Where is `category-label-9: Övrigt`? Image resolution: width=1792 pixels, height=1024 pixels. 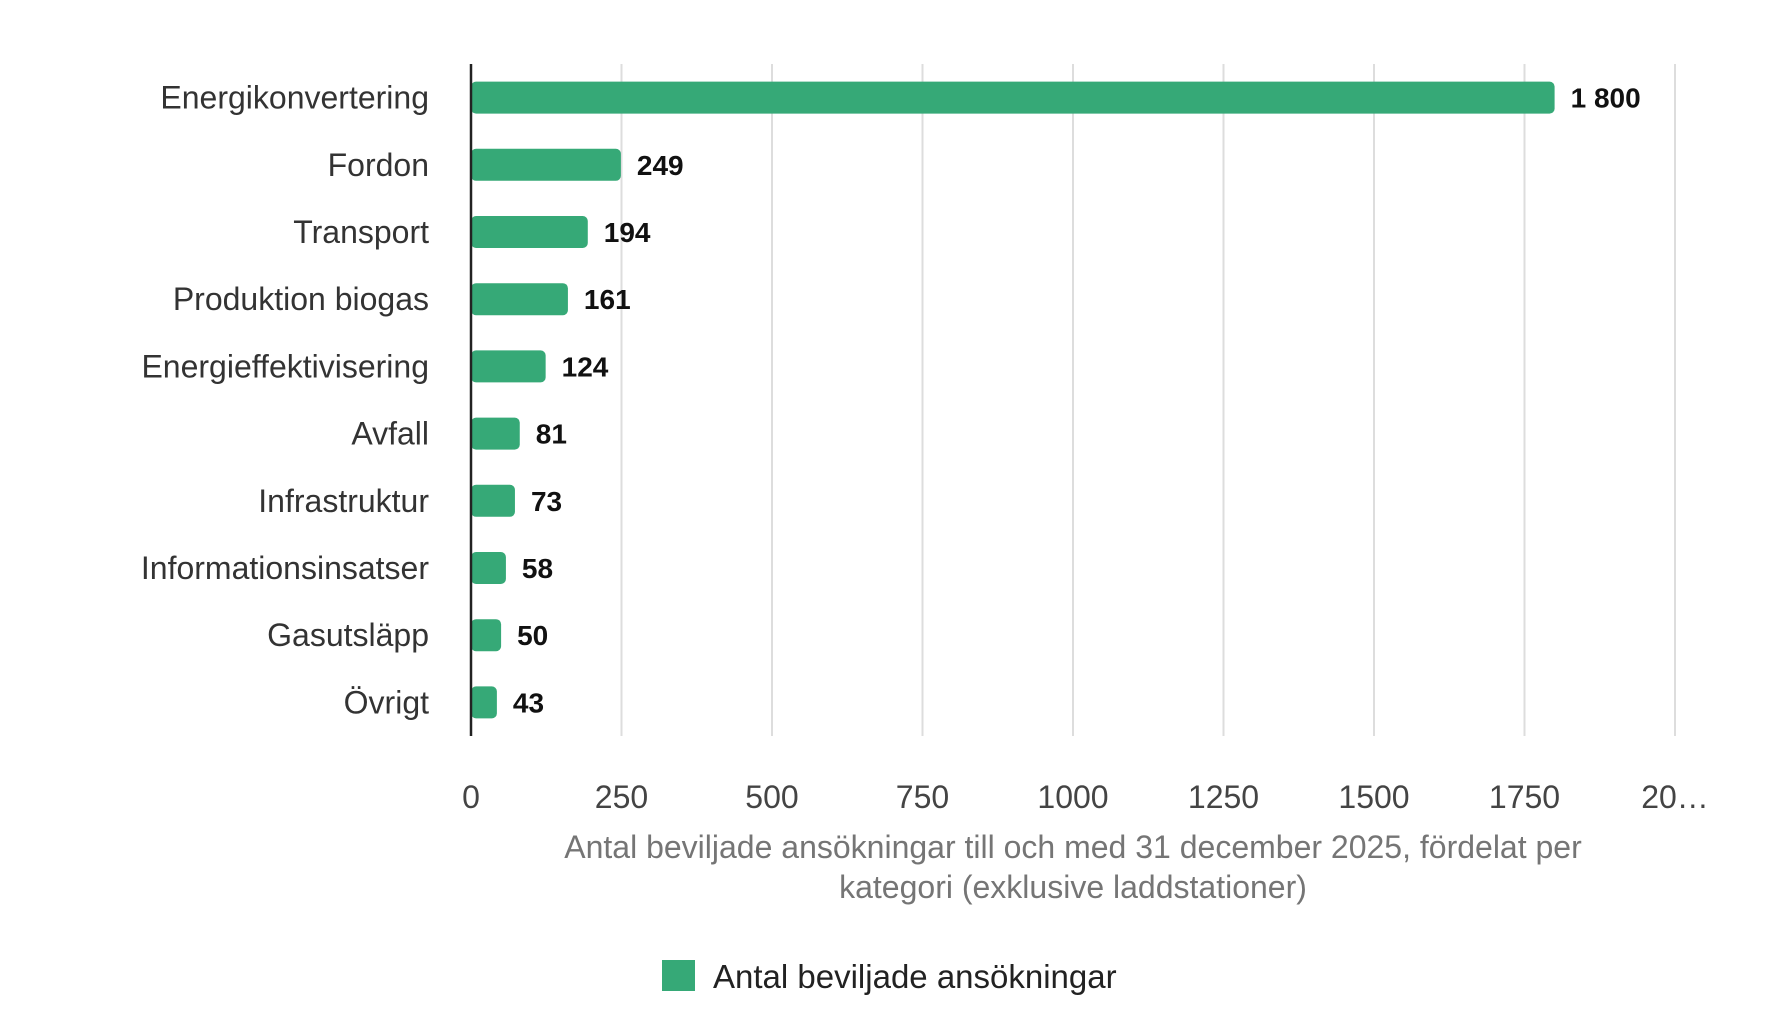 category-label-9: Övrigt is located at coordinates (386, 702).